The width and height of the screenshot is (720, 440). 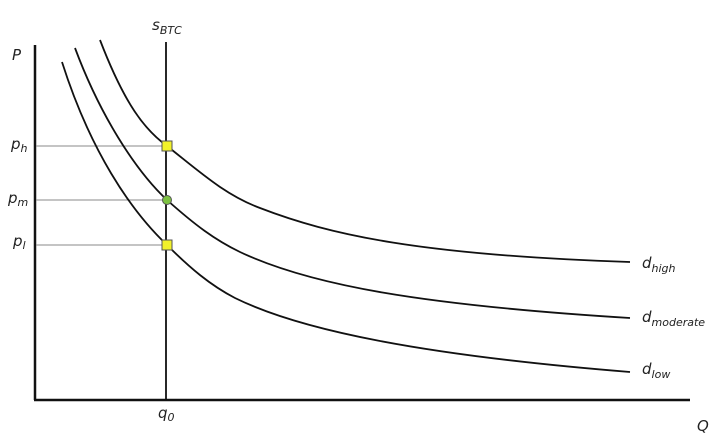 I want to click on demand-label: dhigh, so click(x=659, y=264).